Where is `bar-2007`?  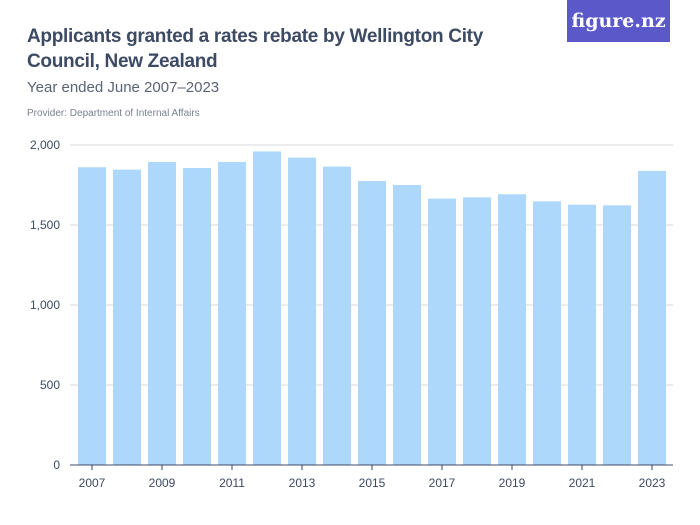
bar-2007 is located at coordinates (92, 316).